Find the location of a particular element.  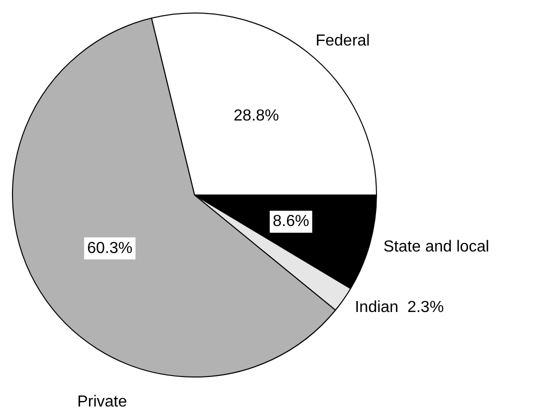

data-label: 60.3% is located at coordinates (109, 248).